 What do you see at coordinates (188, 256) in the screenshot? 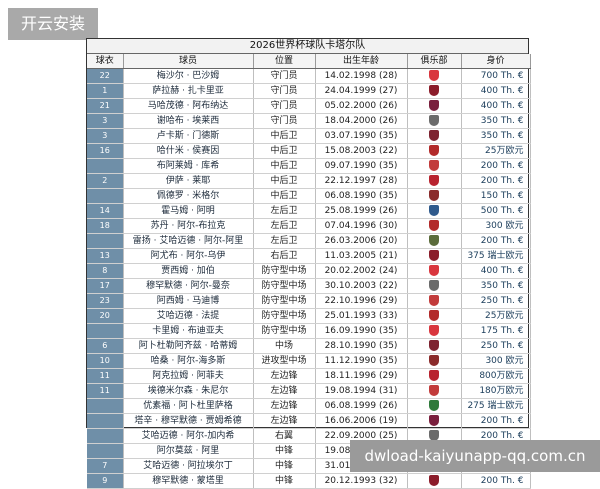
I see `player-name: 阿尤布 · 阿尔-乌伊` at bounding box center [188, 256].